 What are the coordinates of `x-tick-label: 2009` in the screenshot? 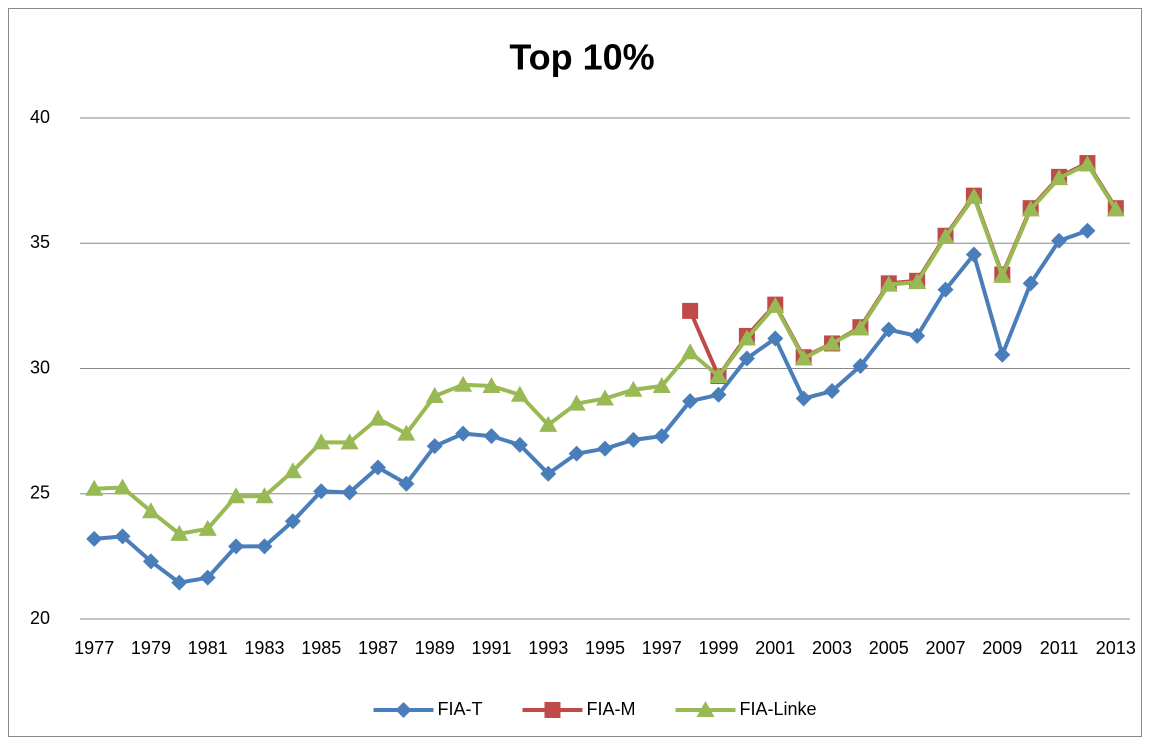 It's located at (1002, 648).